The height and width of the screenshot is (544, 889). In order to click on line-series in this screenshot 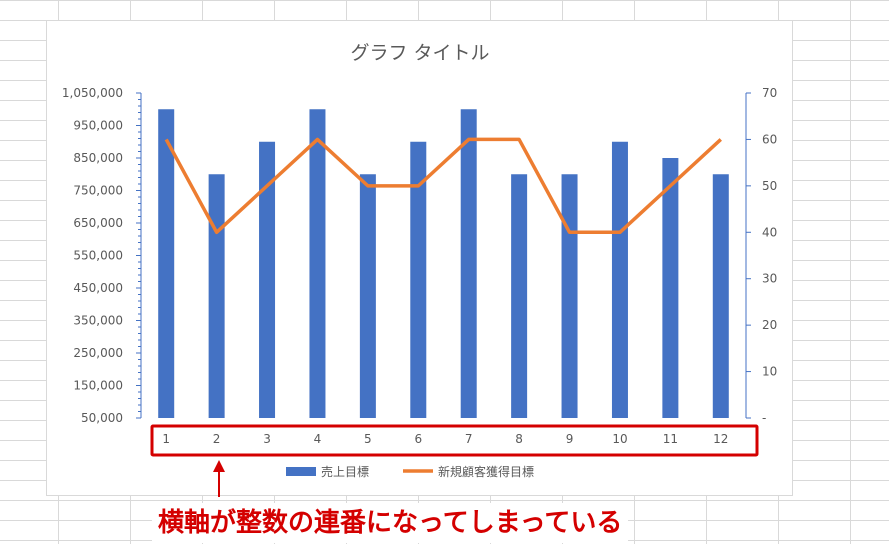, I will do `click(443, 186)`.